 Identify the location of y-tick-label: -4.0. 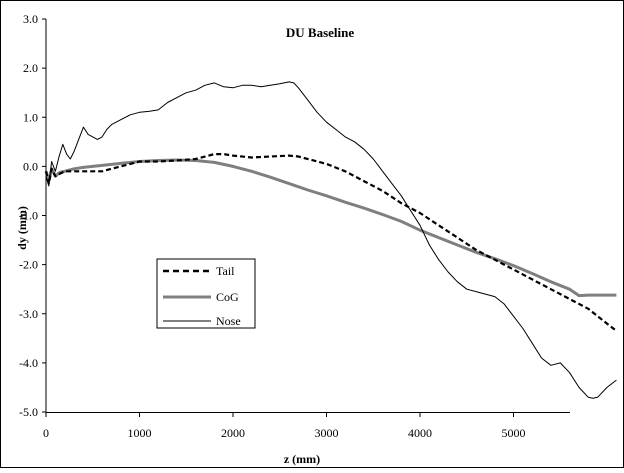
(28, 363).